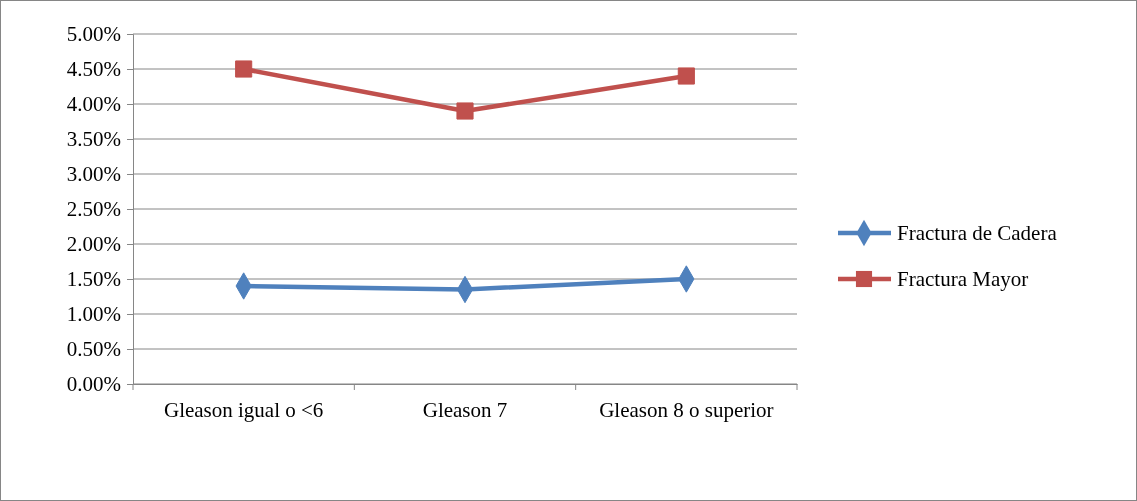 Image resolution: width=1137 pixels, height=501 pixels. I want to click on x-tick-label: Gleason 8 o superior, so click(686, 409).